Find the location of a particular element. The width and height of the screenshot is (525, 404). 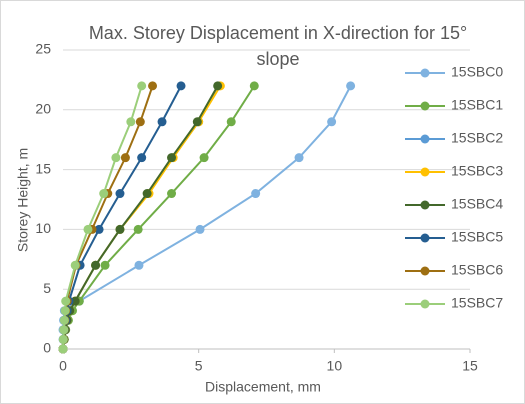

x-tick-label: 0 is located at coordinates (63, 366).